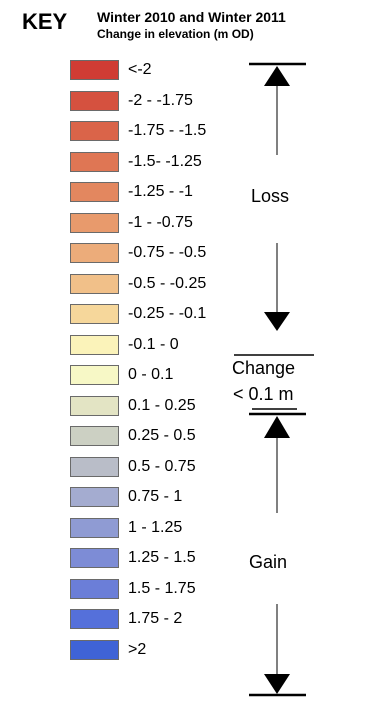 This screenshot has width=378, height=704. What do you see at coordinates (140, 69) in the screenshot?
I see `legend-label: <-2` at bounding box center [140, 69].